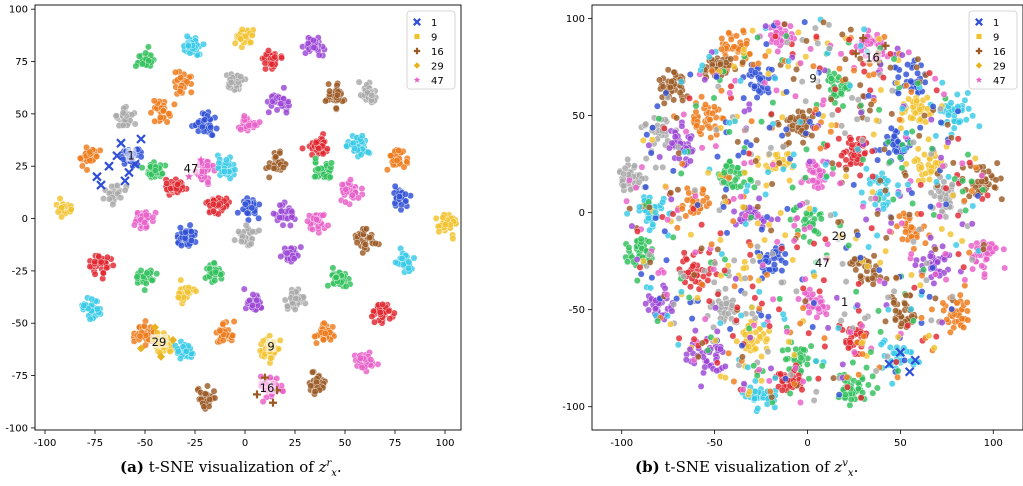 Image resolution: width=1023 pixels, height=486 pixels. What do you see at coordinates (195, 443) in the screenshot?
I see `x-tick-label: -25` at bounding box center [195, 443].